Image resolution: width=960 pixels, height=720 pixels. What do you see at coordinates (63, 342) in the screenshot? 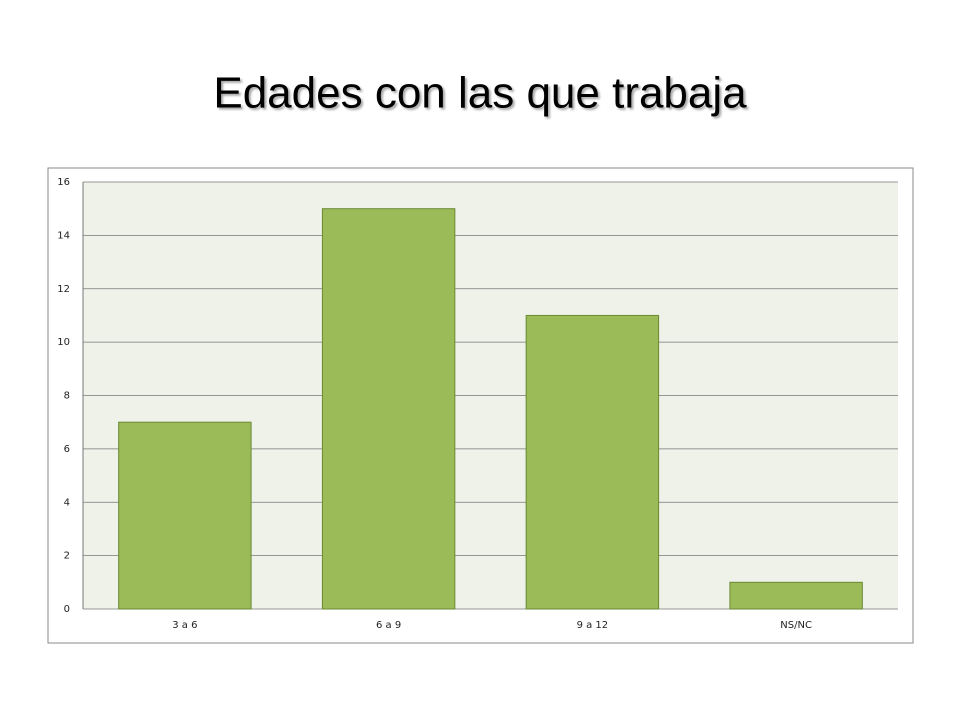
I see `y-tick-label: 10` at bounding box center [63, 342].